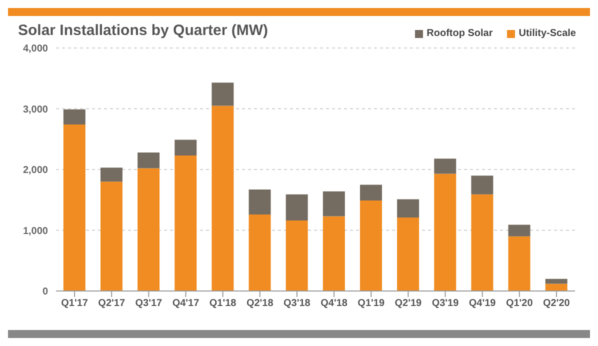  Describe the element at coordinates (223, 304) in the screenshot. I see `x-tick-label: Q1'18` at that location.